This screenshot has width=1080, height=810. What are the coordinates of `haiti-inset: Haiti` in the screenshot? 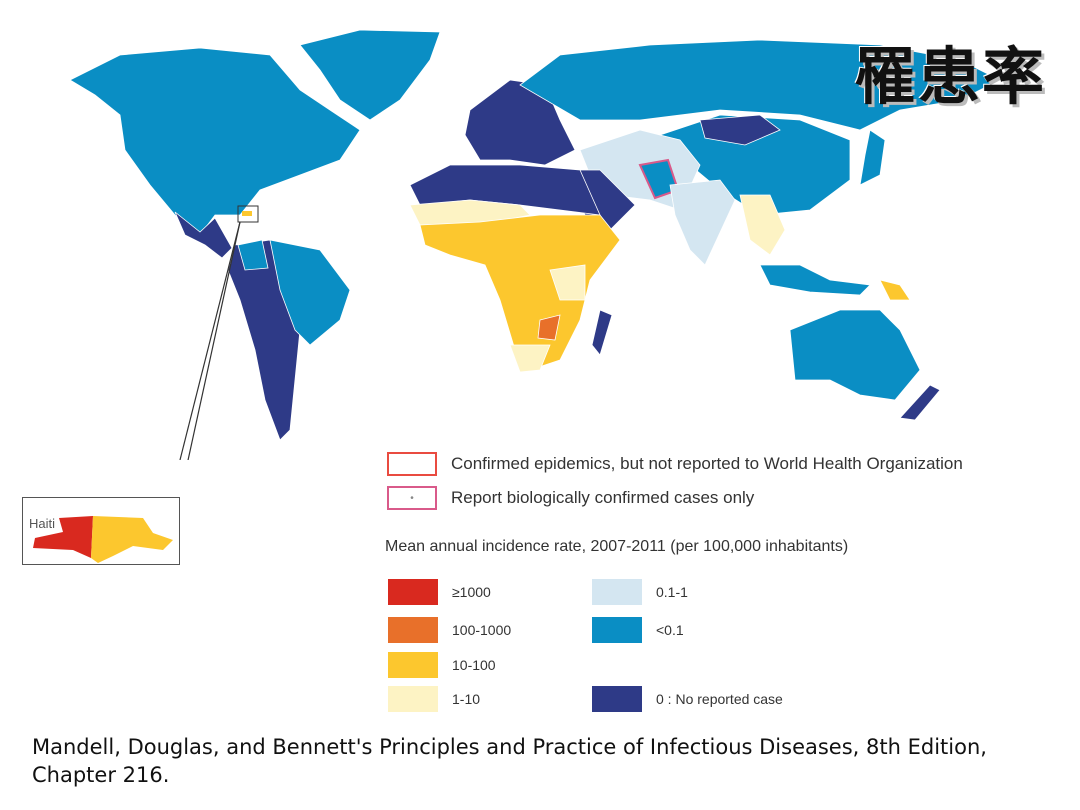 It's located at (101, 531).